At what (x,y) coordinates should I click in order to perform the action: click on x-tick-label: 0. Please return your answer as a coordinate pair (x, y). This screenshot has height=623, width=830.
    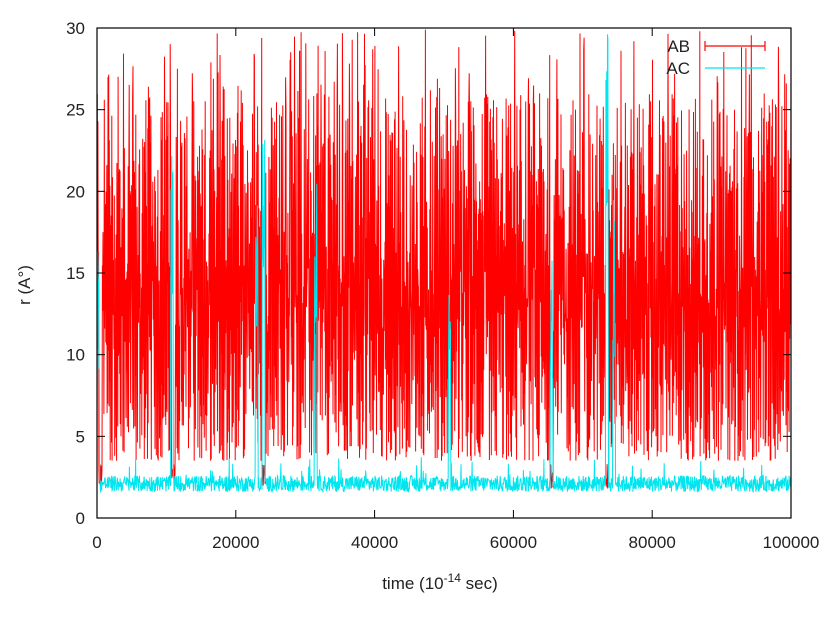
    Looking at the image, I should click on (96, 542).